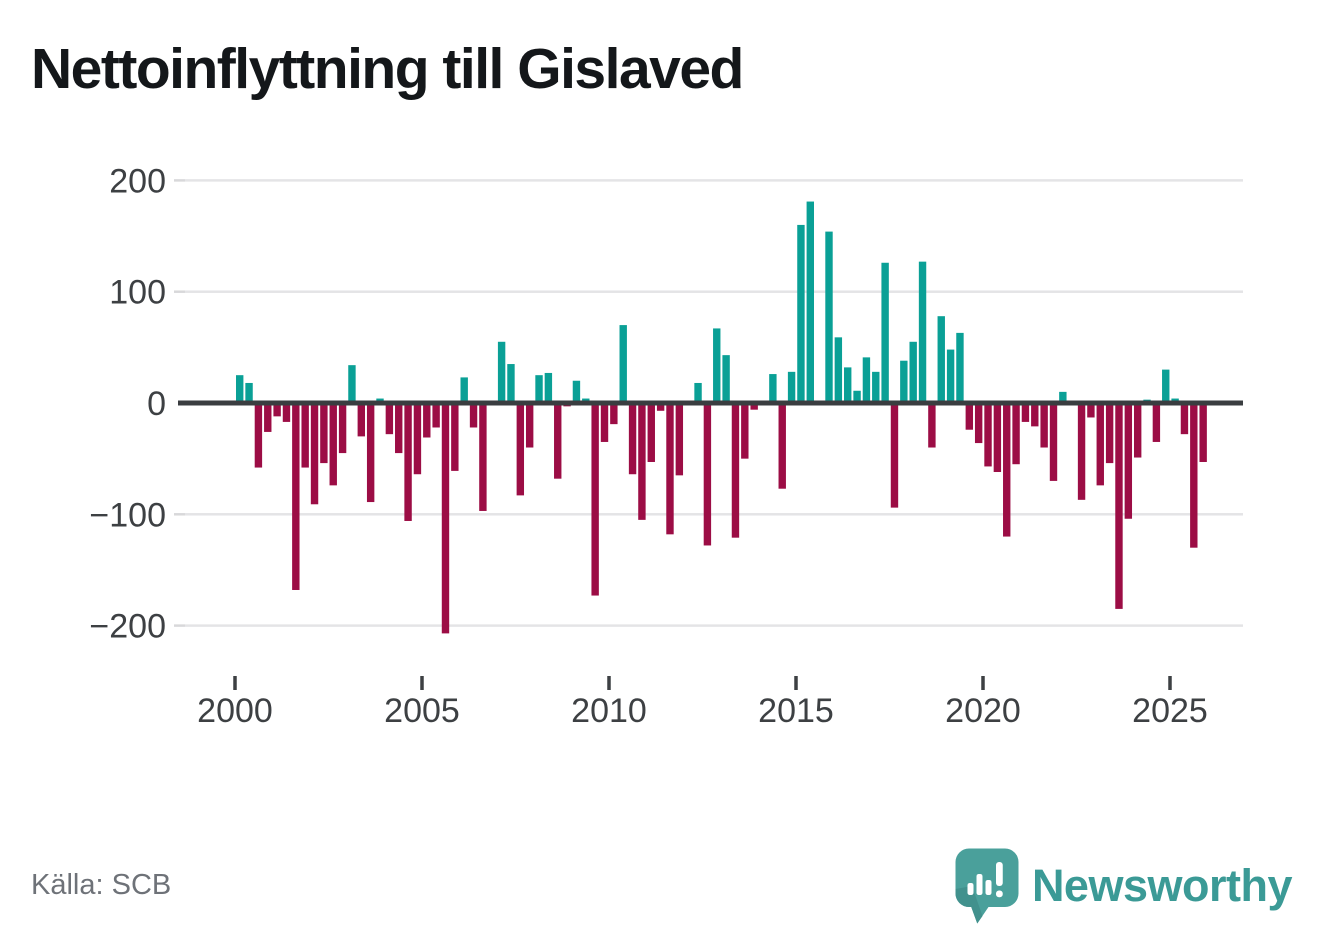 This screenshot has height=939, width=1322. What do you see at coordinates (609, 711) in the screenshot?
I see `x-axis-label-2010: 2010` at bounding box center [609, 711].